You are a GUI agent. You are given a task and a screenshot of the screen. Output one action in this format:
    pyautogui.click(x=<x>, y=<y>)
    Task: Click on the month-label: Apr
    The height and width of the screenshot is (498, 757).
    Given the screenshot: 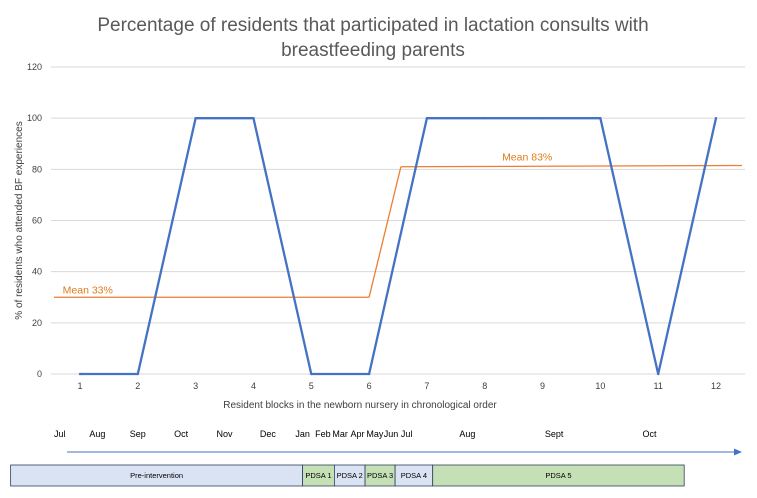 What is the action you would take?
    pyautogui.click(x=358, y=434)
    